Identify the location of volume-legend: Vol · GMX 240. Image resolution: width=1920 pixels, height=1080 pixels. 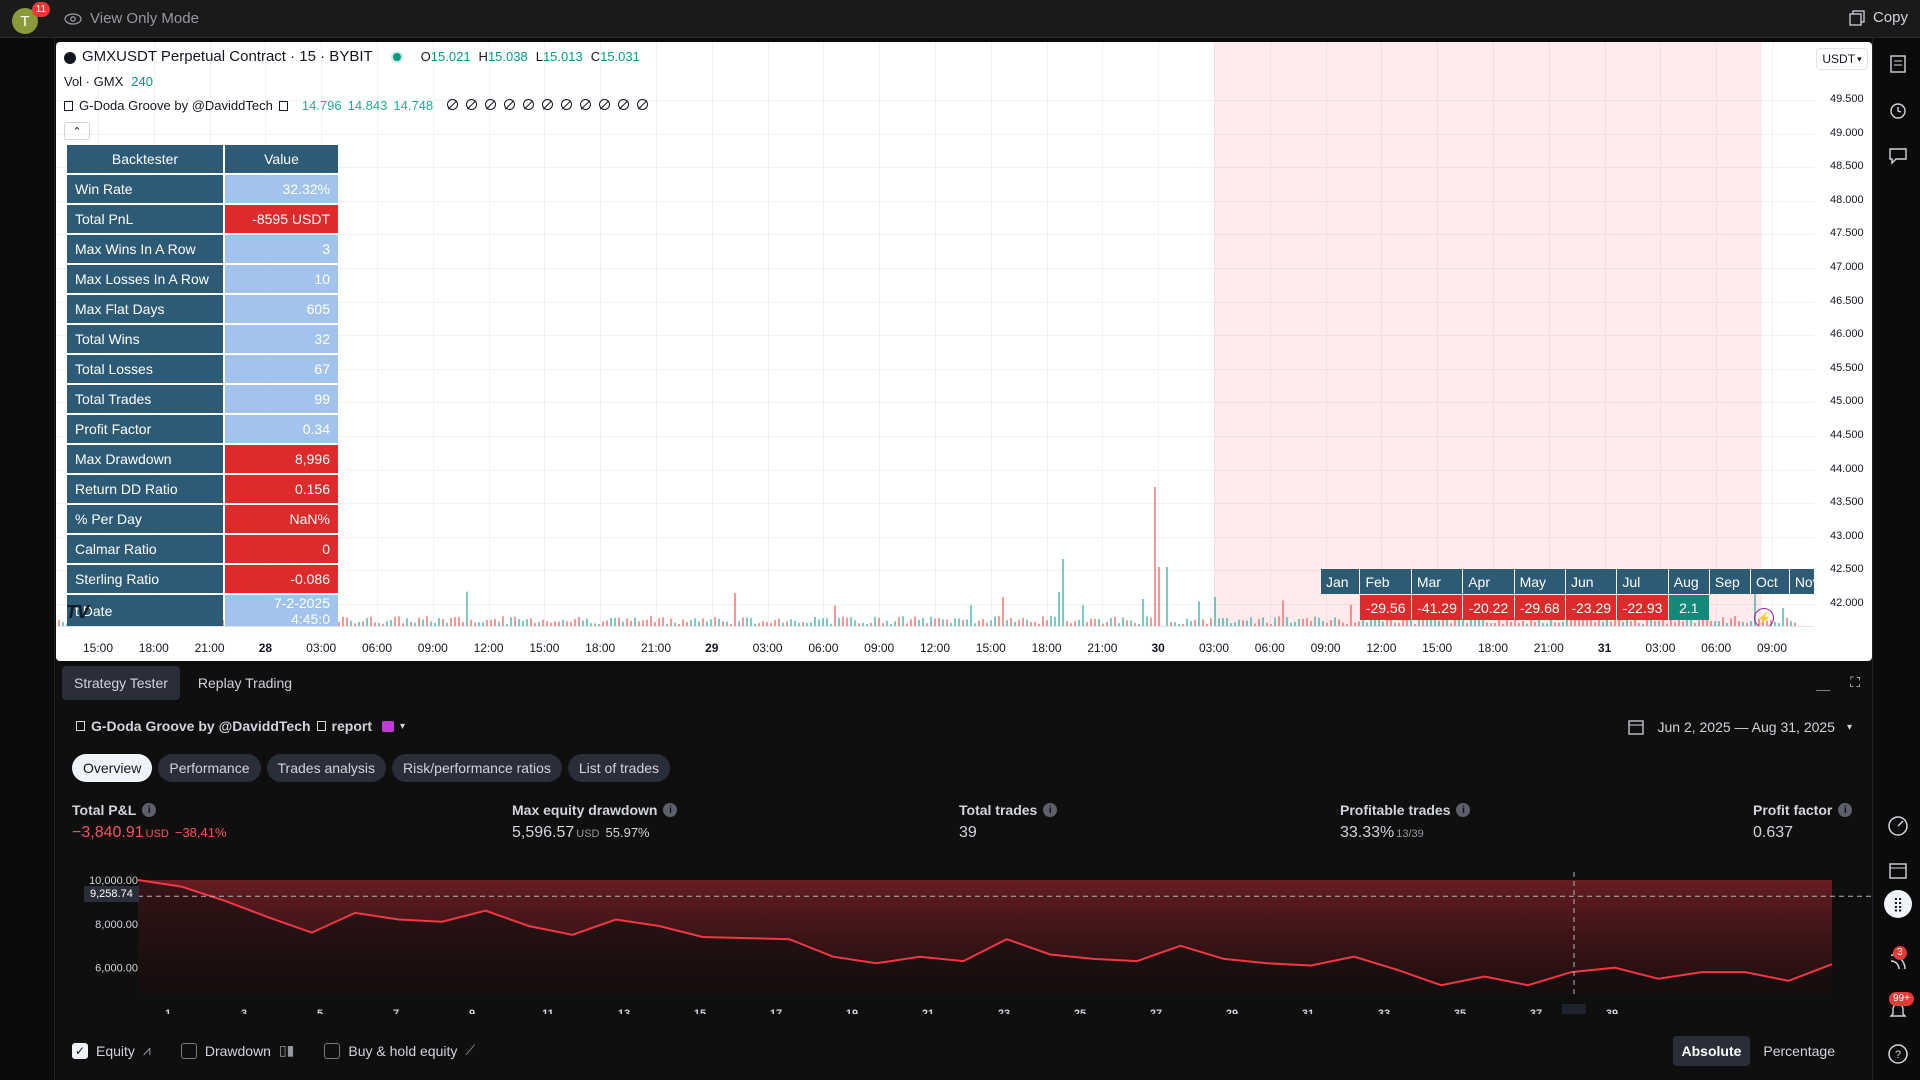
(108, 81).